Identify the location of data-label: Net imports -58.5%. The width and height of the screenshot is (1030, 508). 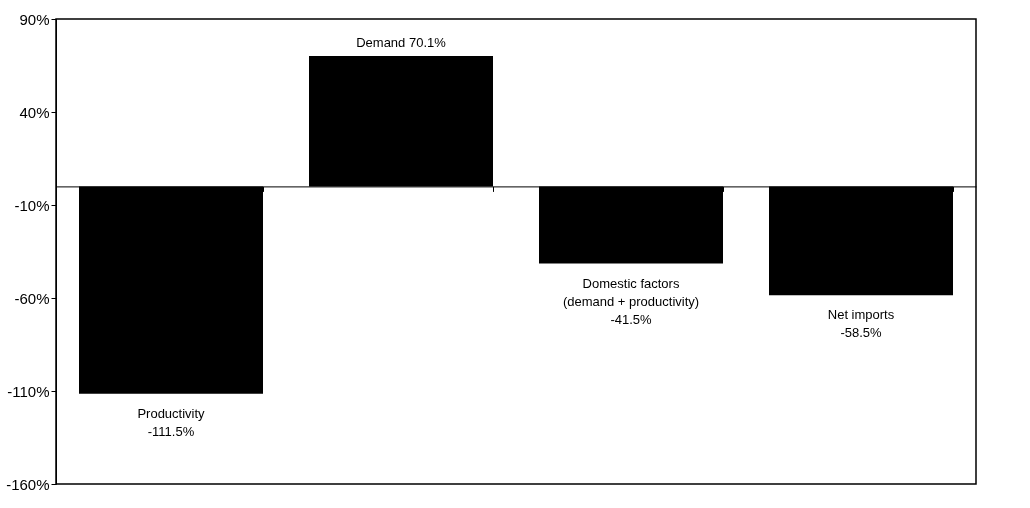
(861, 324).